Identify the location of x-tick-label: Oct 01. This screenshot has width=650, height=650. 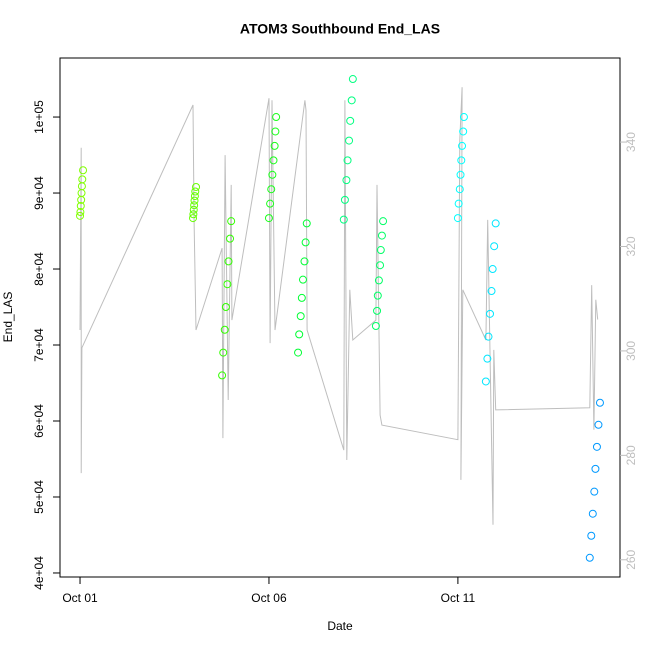
(80, 598).